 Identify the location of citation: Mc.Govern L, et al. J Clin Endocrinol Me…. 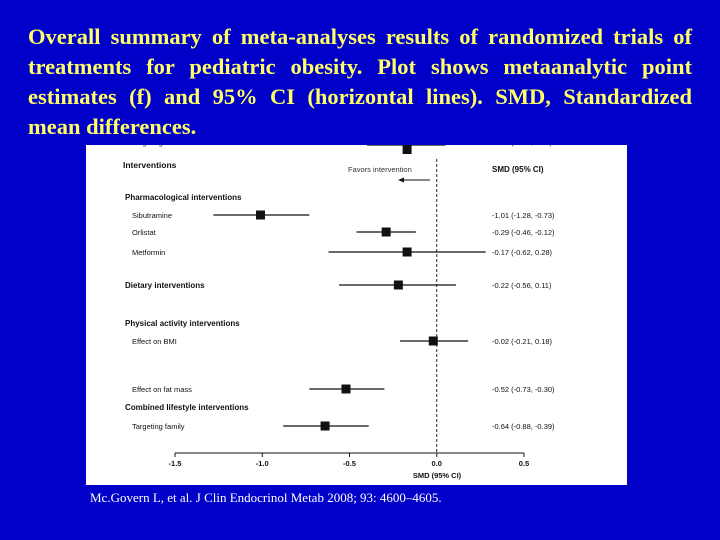
(266, 497).